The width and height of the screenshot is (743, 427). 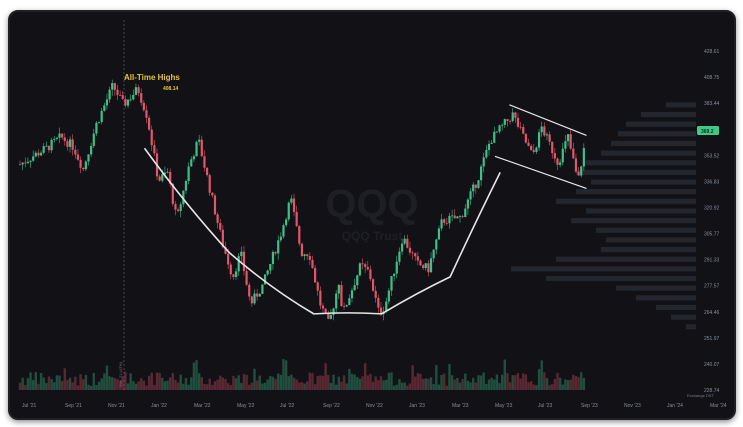 What do you see at coordinates (708, 130) in the screenshot?
I see `last-price-tag` at bounding box center [708, 130].